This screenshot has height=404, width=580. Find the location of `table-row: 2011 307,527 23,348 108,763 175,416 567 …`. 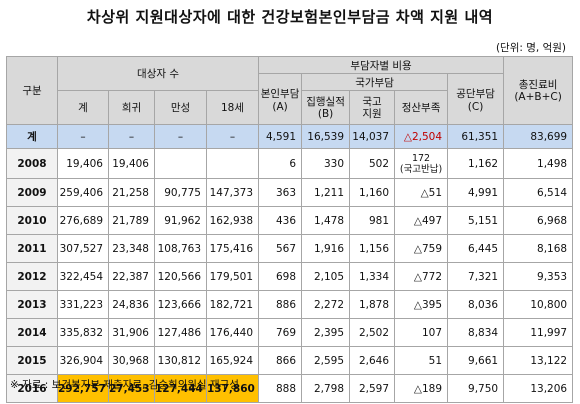

table-row: 2011 307,527 23,348 108,763 175,416 567 … is located at coordinates (290, 248).